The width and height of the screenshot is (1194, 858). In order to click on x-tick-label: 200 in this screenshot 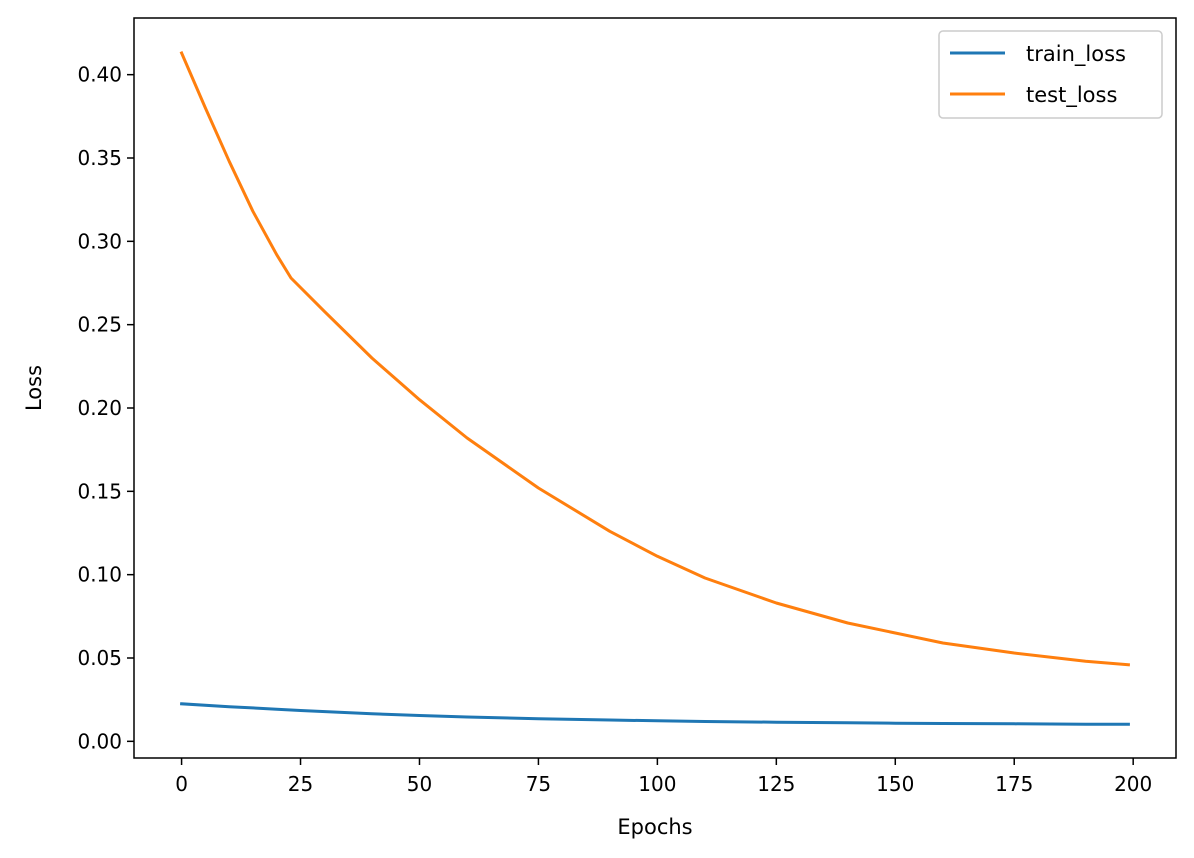, I will do `click(1133, 784)`.